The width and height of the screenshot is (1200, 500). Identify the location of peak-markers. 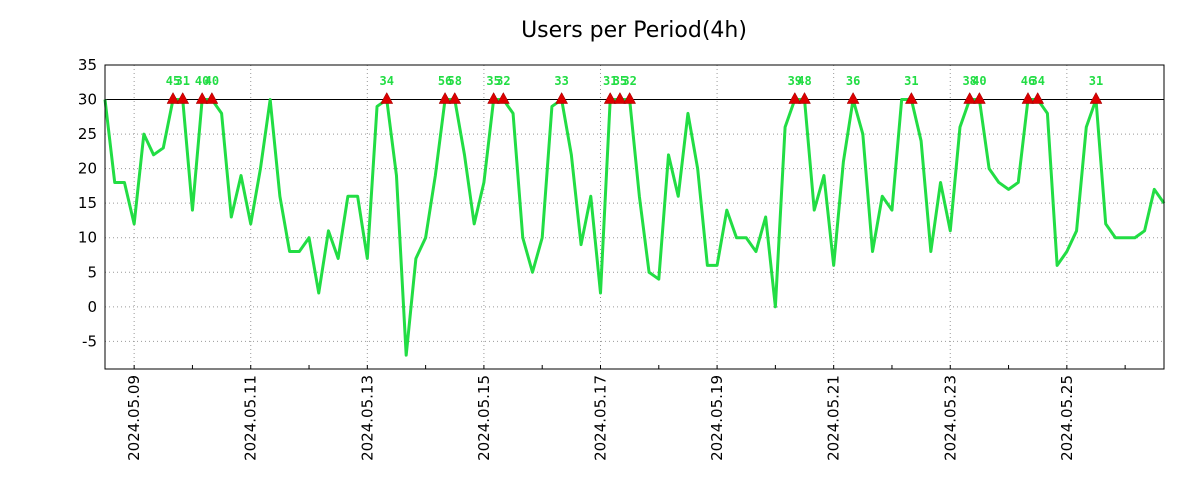
(634, 98).